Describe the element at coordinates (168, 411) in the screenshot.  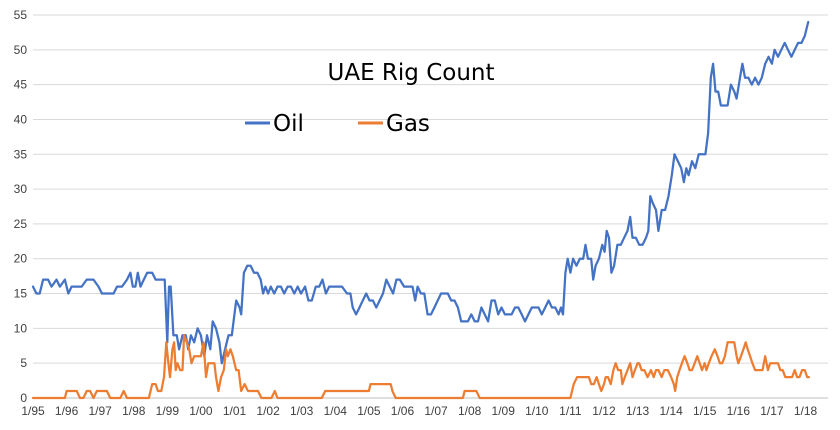
I see `x-tick-label: 1/99` at that location.